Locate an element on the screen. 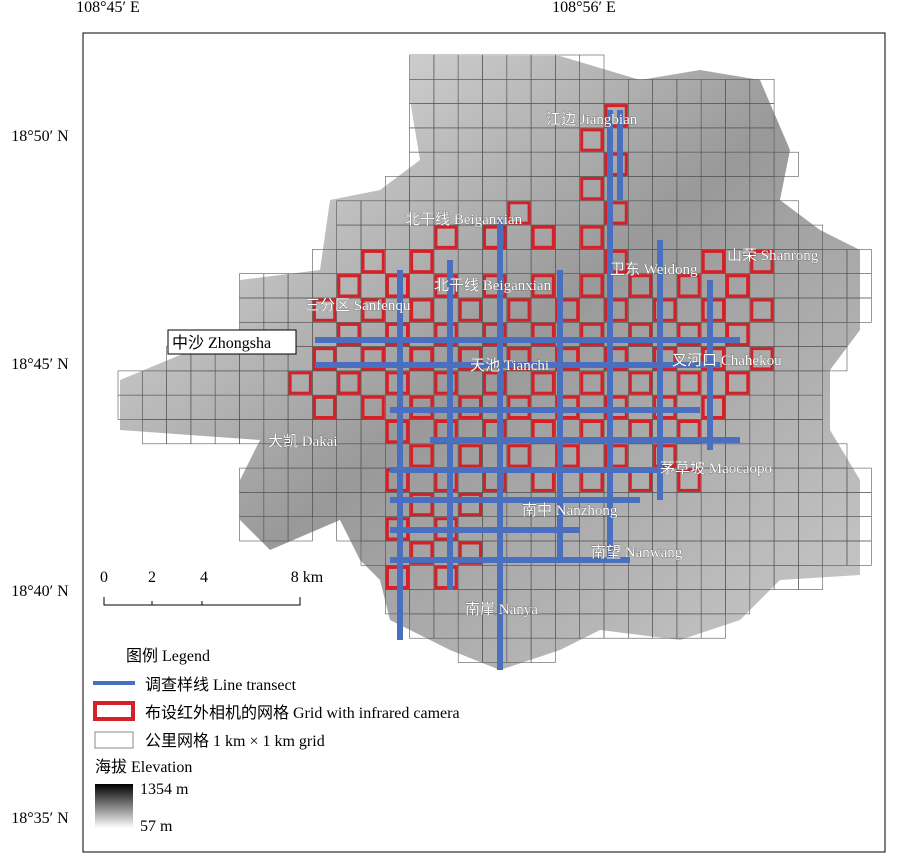 This screenshot has width=900, height=860. place-label: 卫东 Weidong is located at coordinates (654, 269).